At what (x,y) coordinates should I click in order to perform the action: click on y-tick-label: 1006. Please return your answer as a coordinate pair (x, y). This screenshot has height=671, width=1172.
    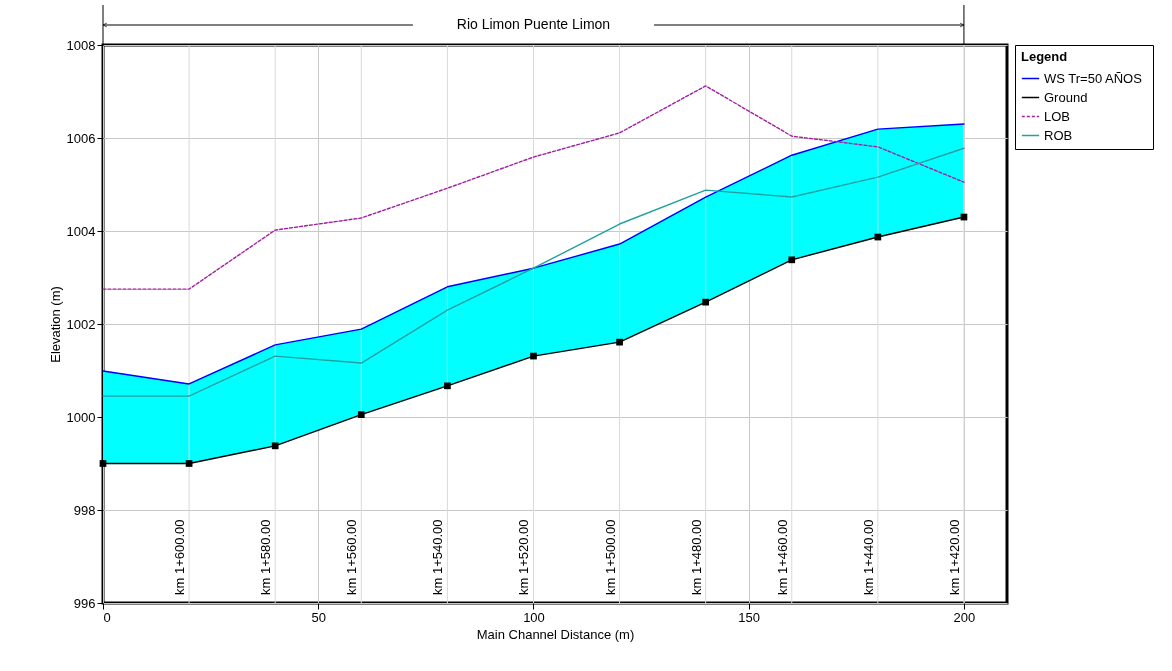
    Looking at the image, I should click on (81, 138).